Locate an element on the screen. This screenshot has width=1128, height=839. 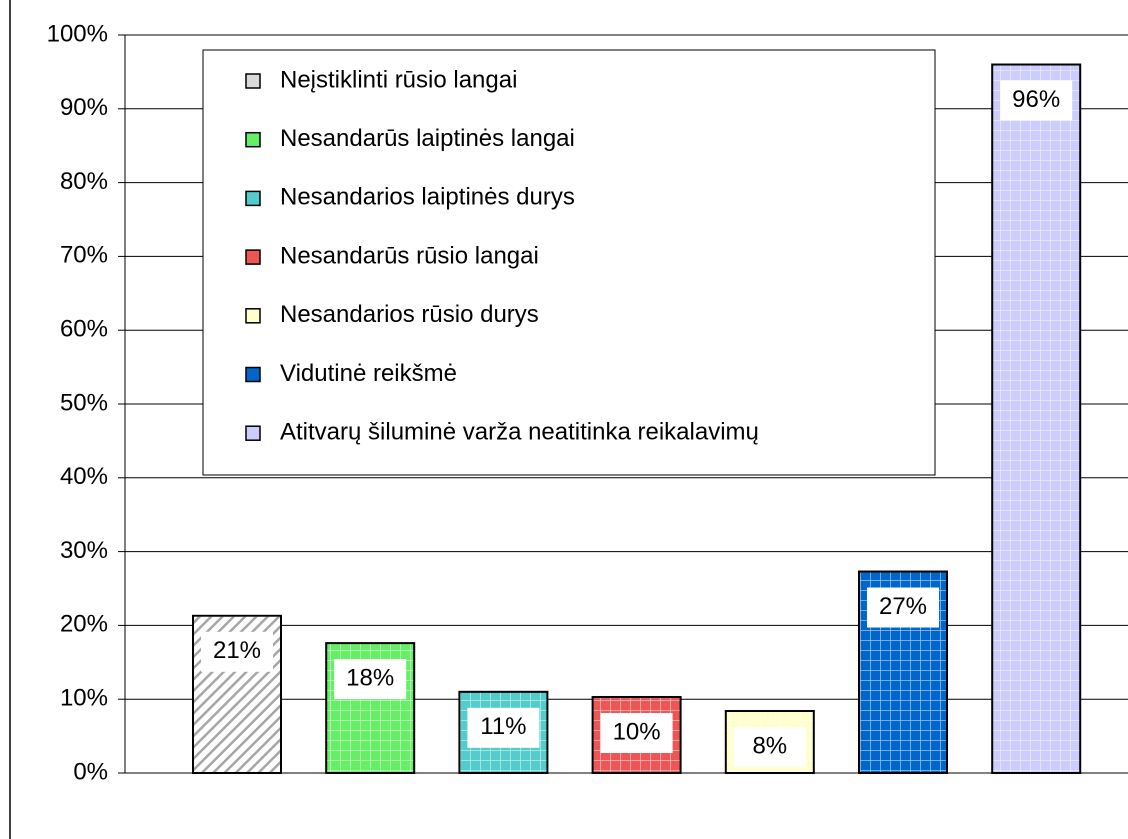
bar-pattern is located at coordinates (1036, 418).